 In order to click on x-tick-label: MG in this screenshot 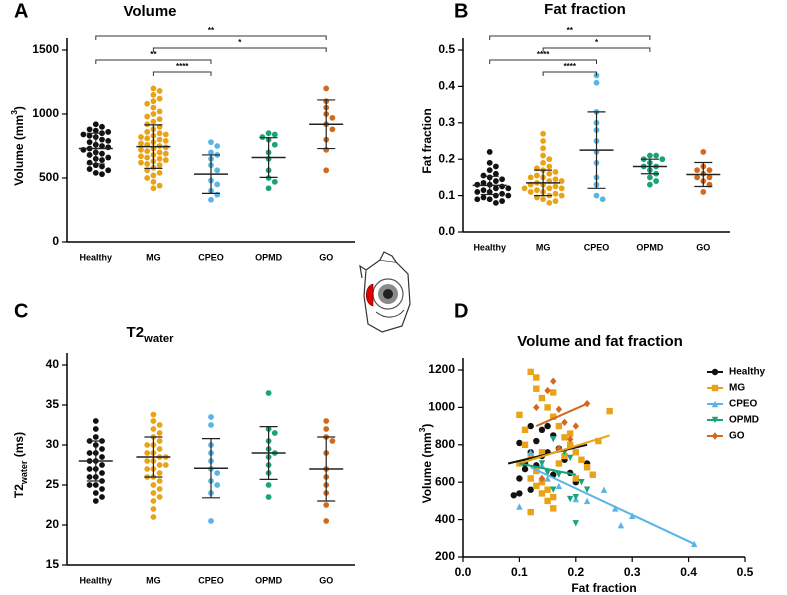, I will do `click(153, 257)`.